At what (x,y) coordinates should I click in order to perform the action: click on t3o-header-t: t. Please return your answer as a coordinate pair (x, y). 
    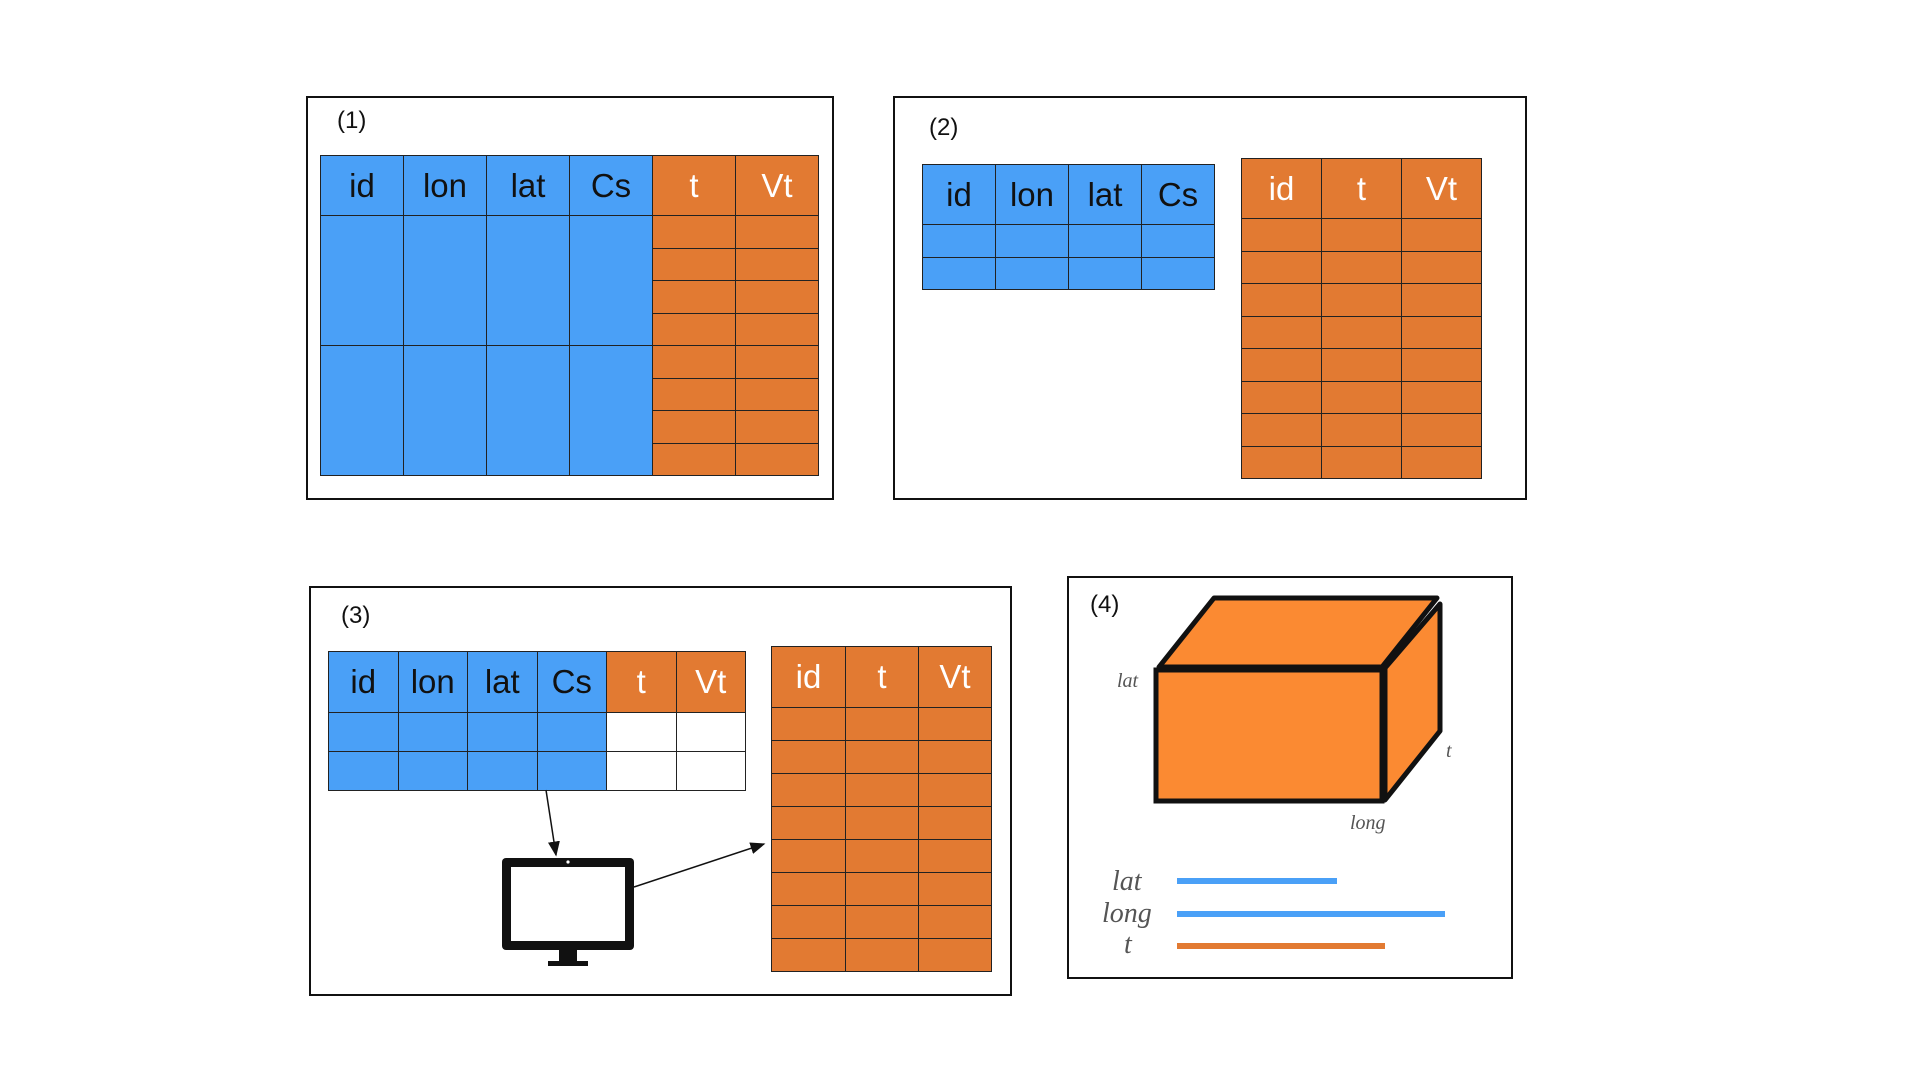
    Looking at the image, I should click on (882, 677).